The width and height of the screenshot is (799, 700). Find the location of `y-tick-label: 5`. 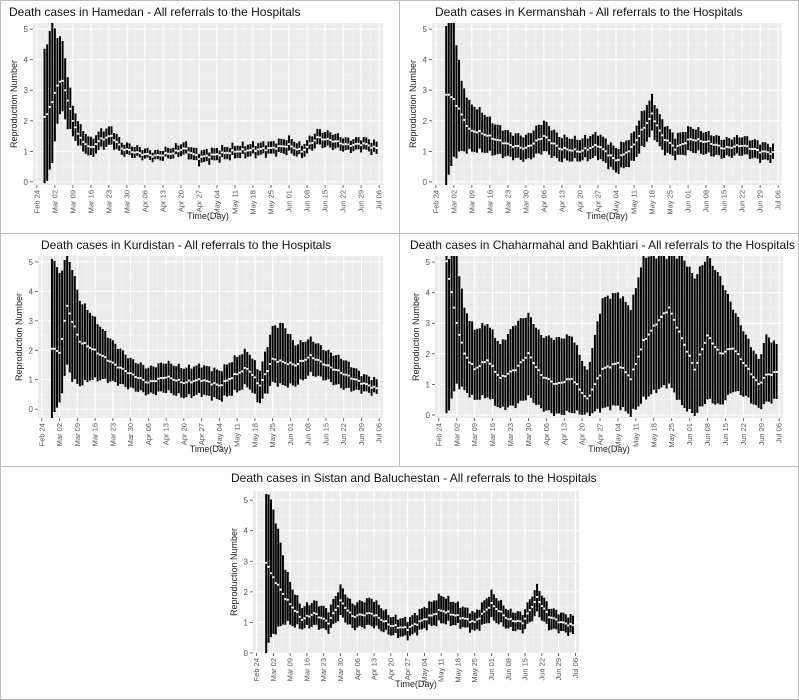

y-tick-label: 5 is located at coordinates (246, 500).